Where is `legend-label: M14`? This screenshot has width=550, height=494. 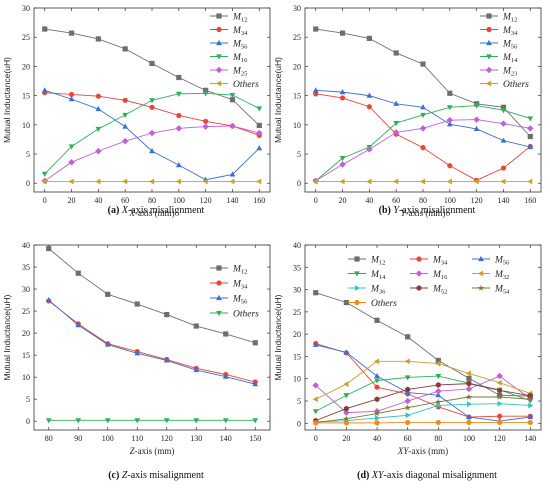 legend-label: M14 is located at coordinates (378, 275).